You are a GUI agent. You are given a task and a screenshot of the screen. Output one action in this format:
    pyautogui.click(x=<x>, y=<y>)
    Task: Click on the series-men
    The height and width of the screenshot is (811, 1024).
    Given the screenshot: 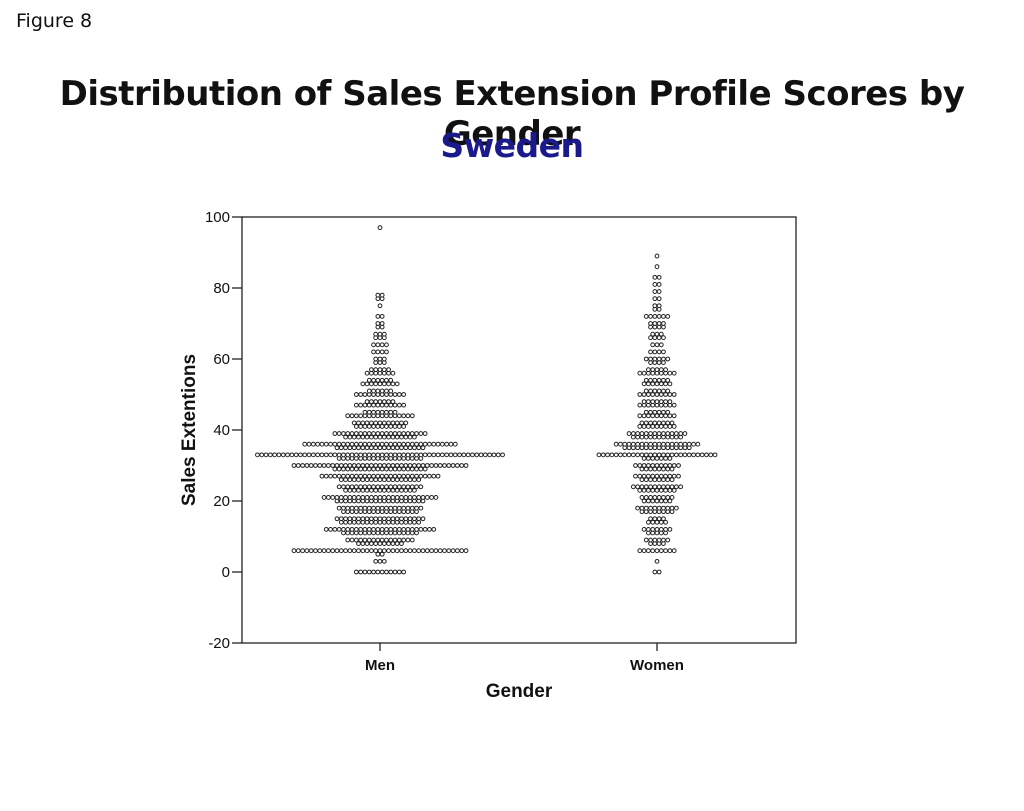 What is the action you would take?
    pyautogui.click(x=380, y=400)
    